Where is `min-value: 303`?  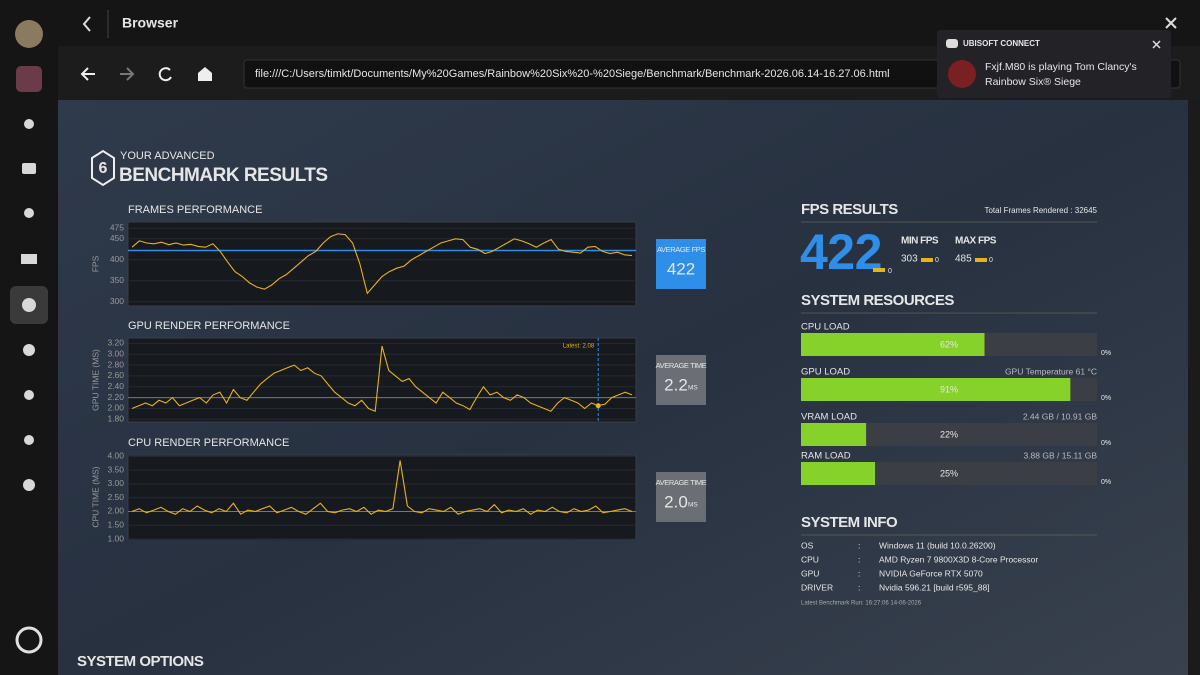
min-value: 303 is located at coordinates (909, 259).